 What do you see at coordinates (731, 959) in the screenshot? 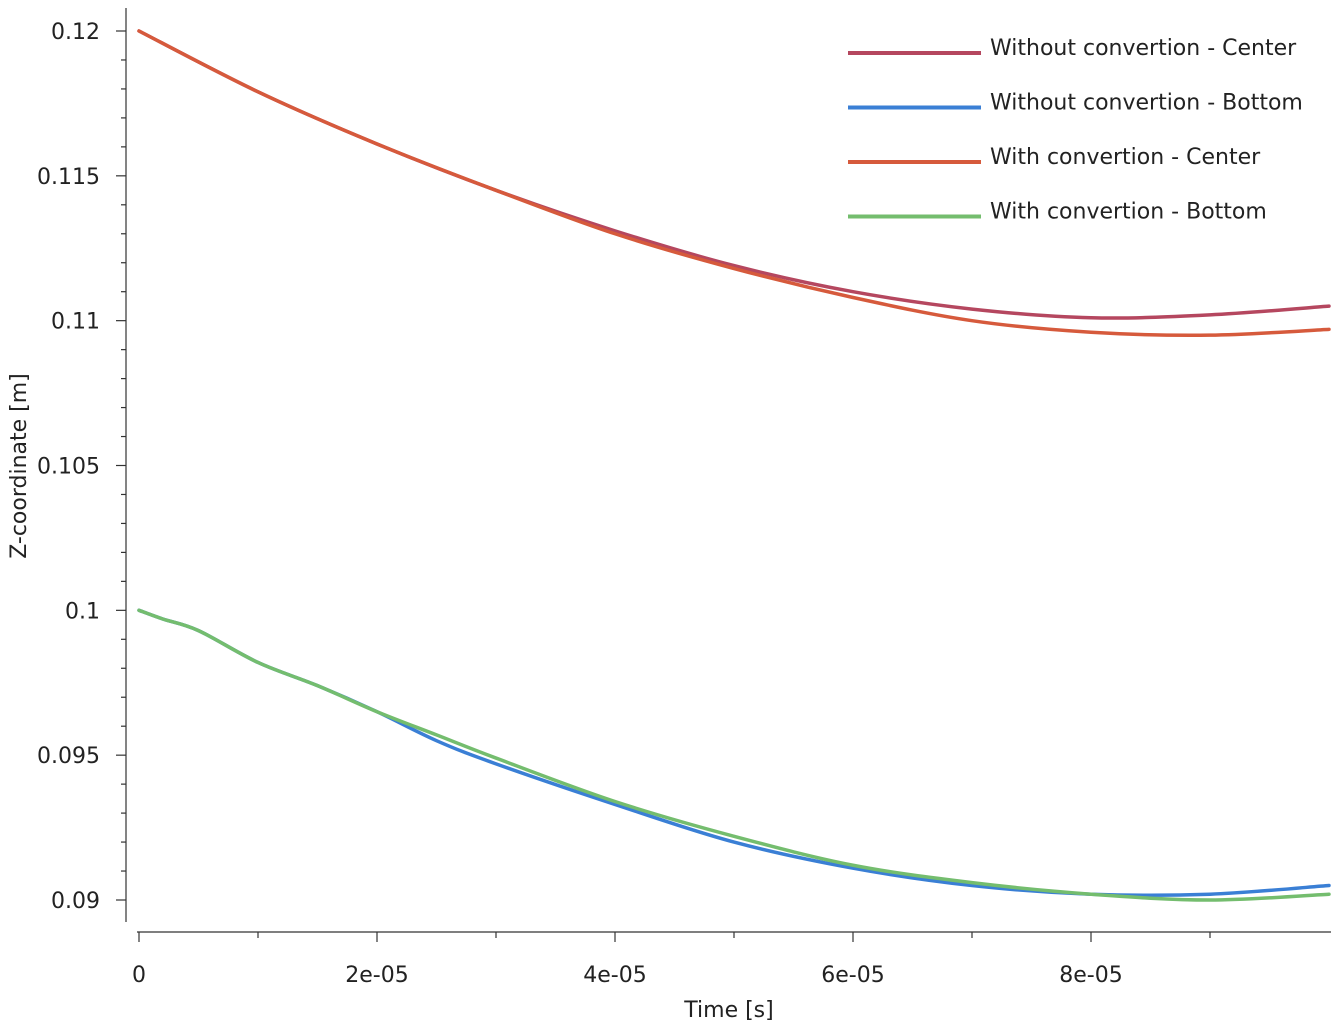
I see `x-axis: 0 2e-05 4e-05 6e-05 8e-05` at bounding box center [731, 959].